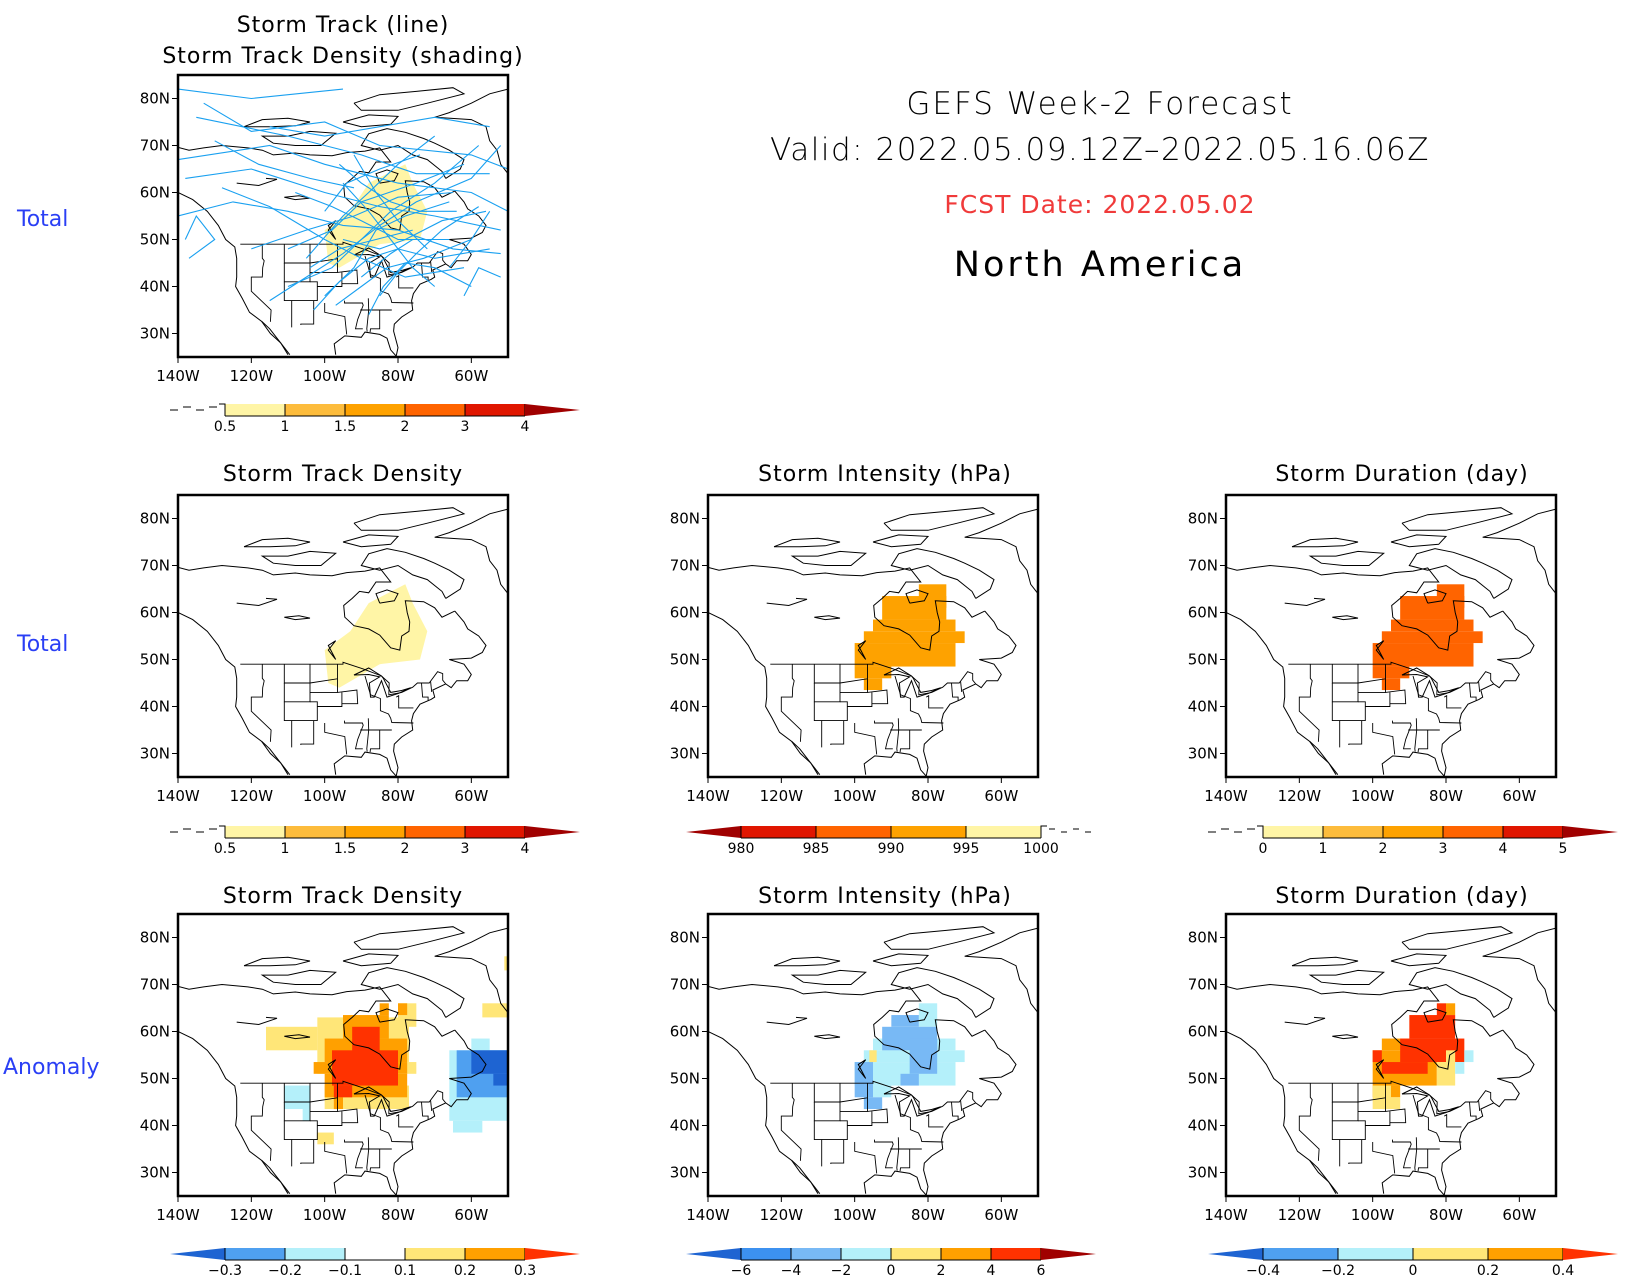 This screenshot has height=1275, width=1650. I want to click on colorbar-label: 1000, so click(1041, 849).